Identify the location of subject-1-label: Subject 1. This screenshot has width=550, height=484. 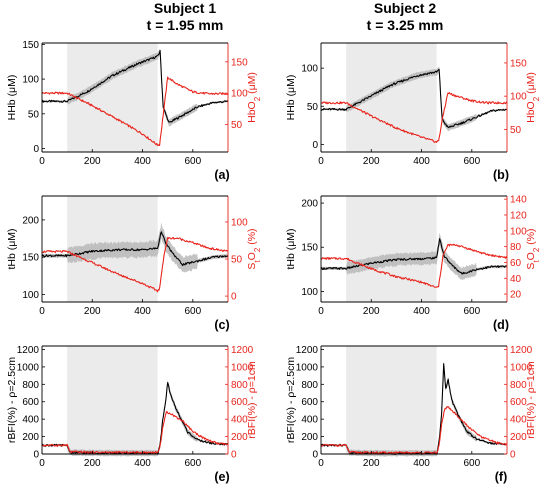
(185, 8).